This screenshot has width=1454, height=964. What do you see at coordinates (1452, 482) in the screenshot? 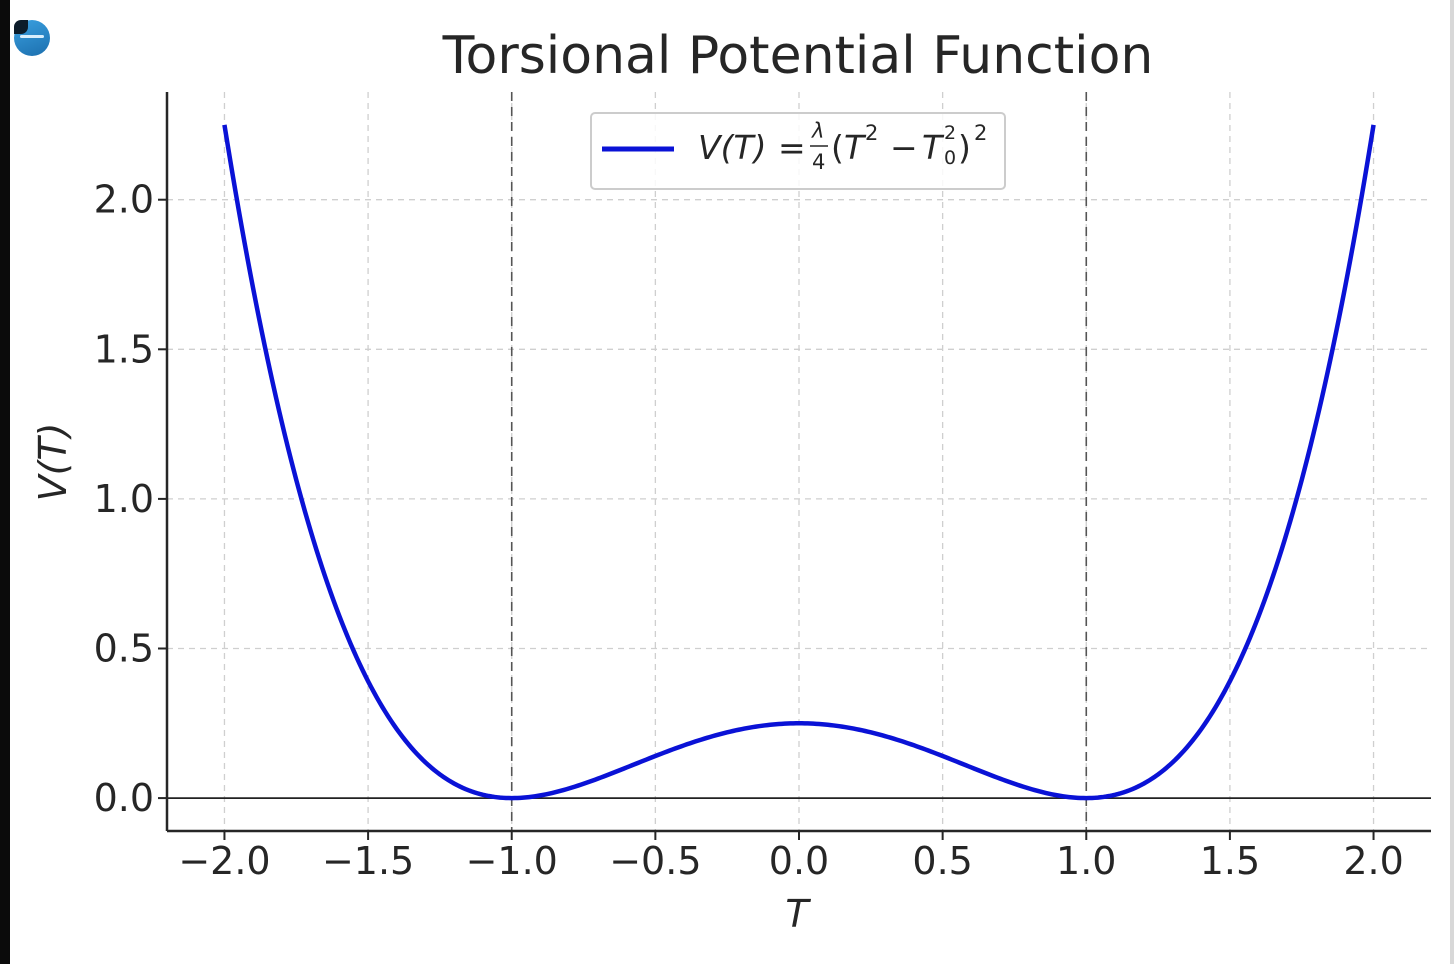
I see `window-edge-right` at bounding box center [1452, 482].